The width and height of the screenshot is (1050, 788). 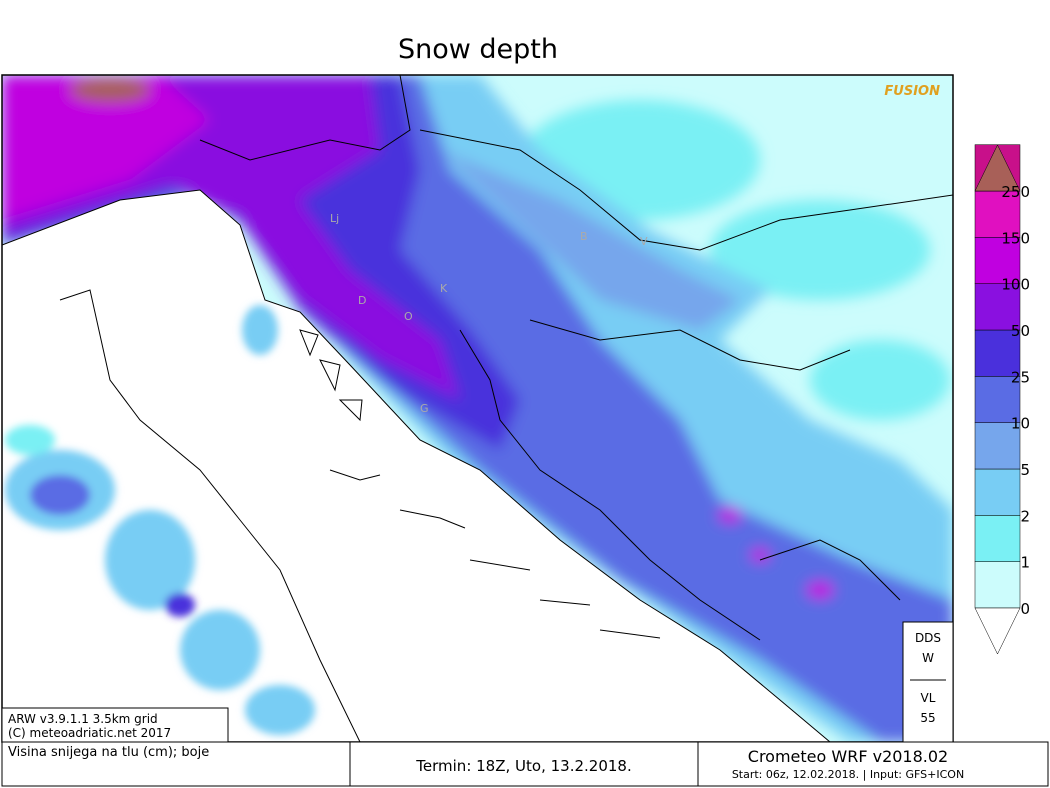 I want to click on footer-middle-box, so click(x=524, y=764).